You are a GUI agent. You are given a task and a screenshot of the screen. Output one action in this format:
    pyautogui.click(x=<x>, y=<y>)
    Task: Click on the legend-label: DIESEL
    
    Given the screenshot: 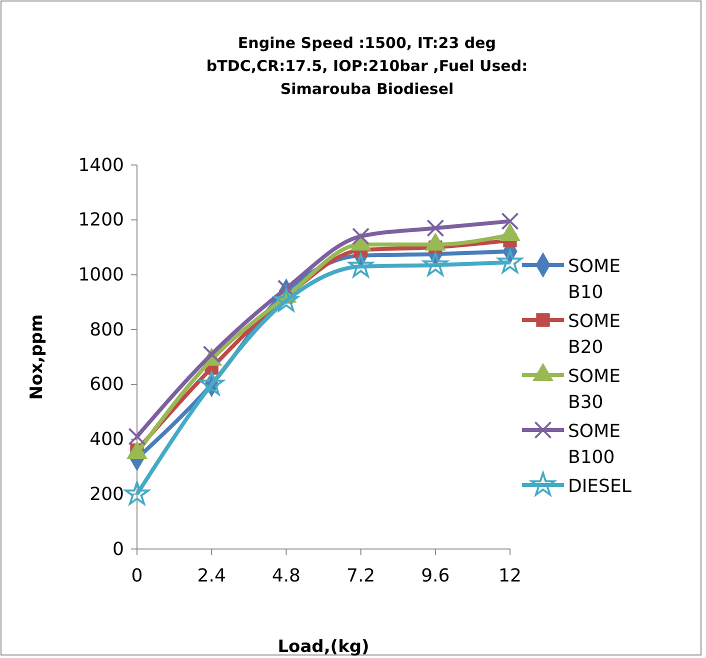 What is the action you would take?
    pyautogui.click(x=600, y=486)
    